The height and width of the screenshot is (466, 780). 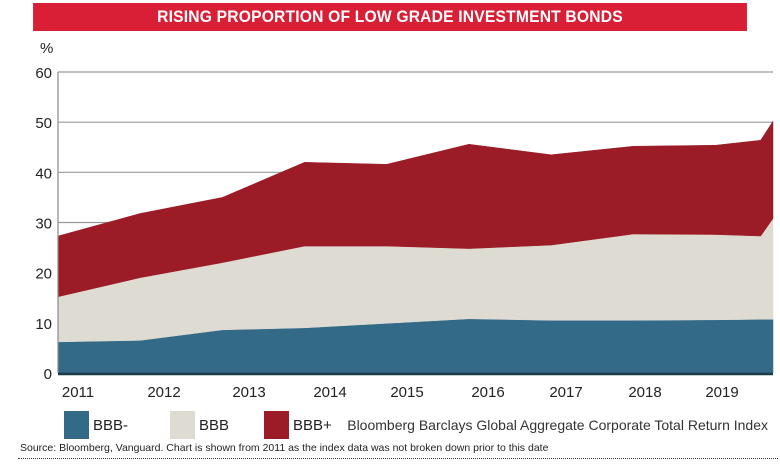 I want to click on legend-label: BBB-, so click(x=111, y=425).